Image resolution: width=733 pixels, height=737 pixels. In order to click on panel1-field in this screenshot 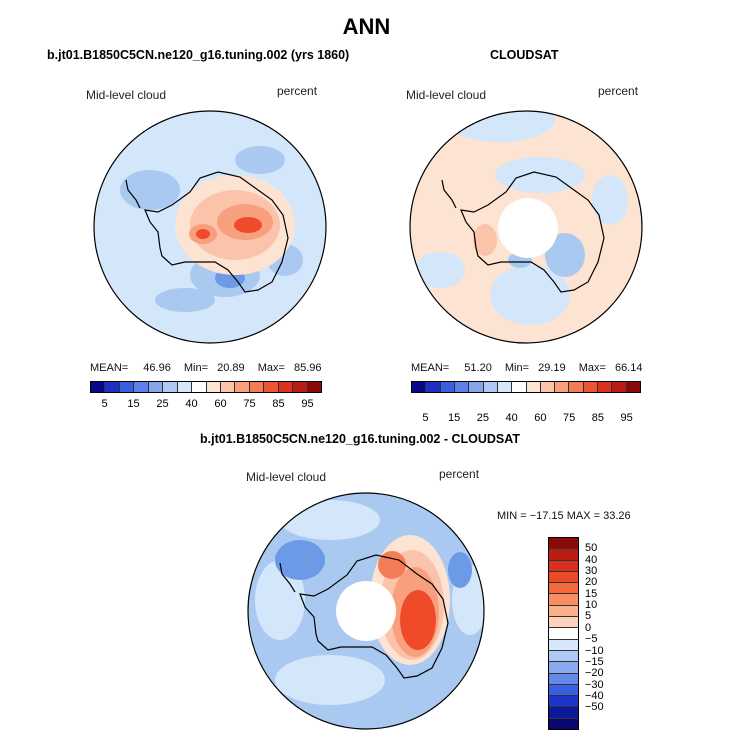, I will do `click(210, 227)`.